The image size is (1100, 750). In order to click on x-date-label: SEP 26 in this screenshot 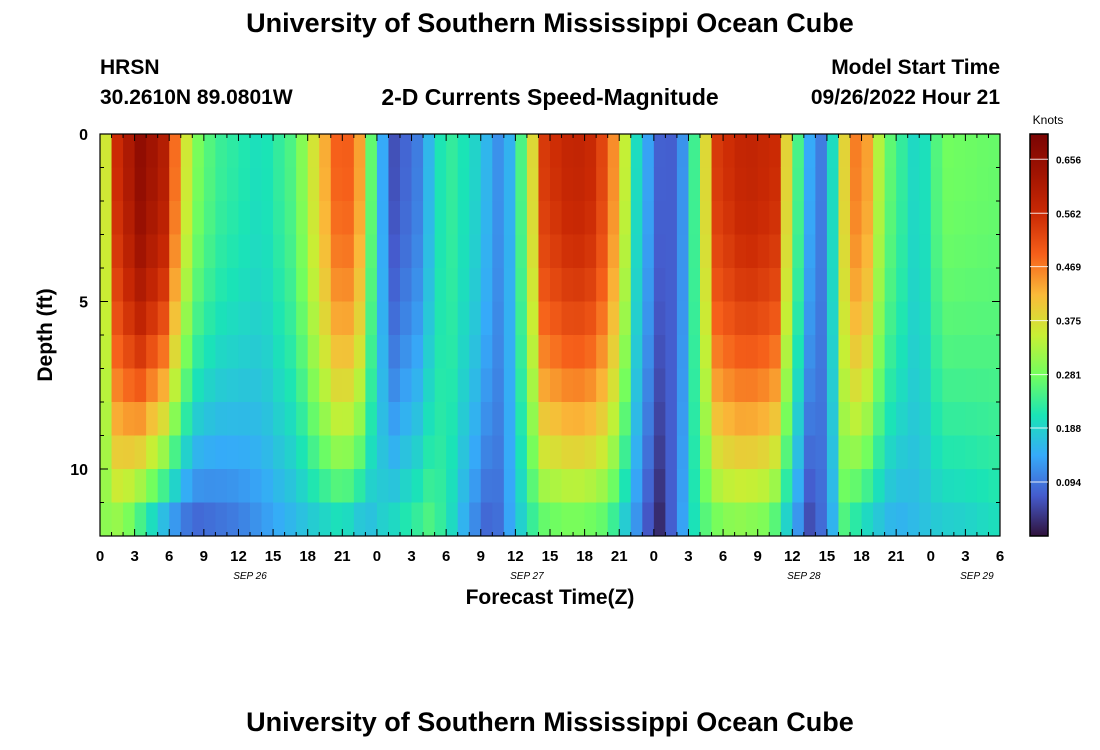, I will do `click(250, 576)`.